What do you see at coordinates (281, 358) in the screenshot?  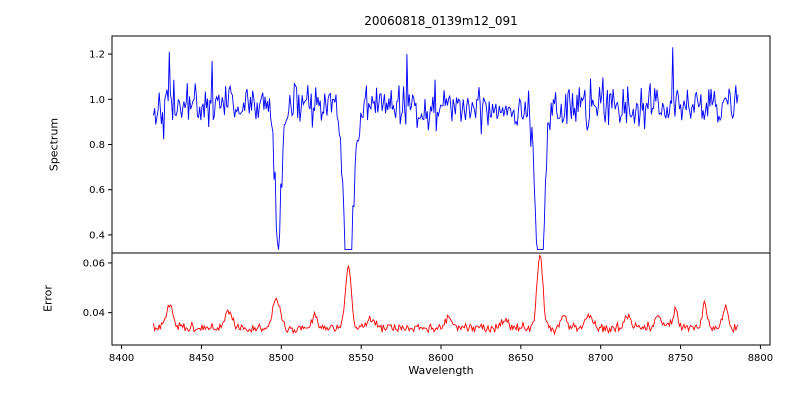 I see `x-tick-label: 8500` at bounding box center [281, 358].